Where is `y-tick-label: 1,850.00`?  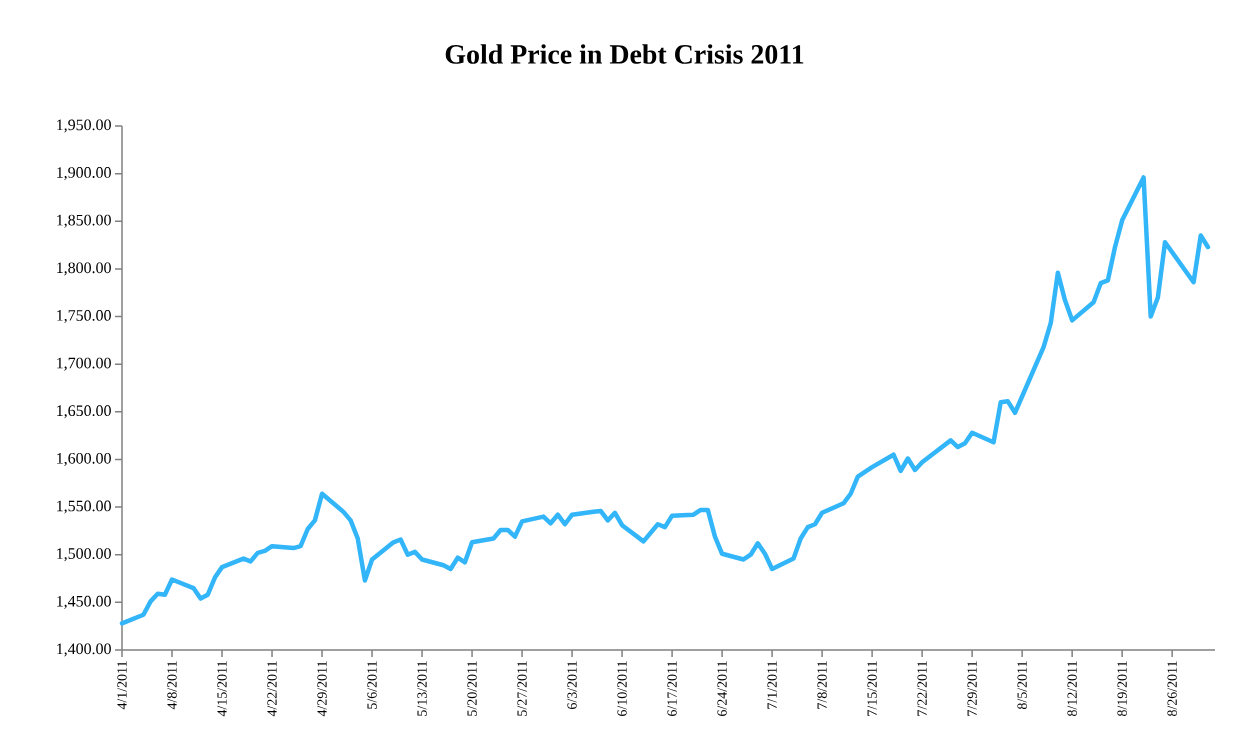
y-tick-label: 1,850.00 is located at coordinates (84, 221).